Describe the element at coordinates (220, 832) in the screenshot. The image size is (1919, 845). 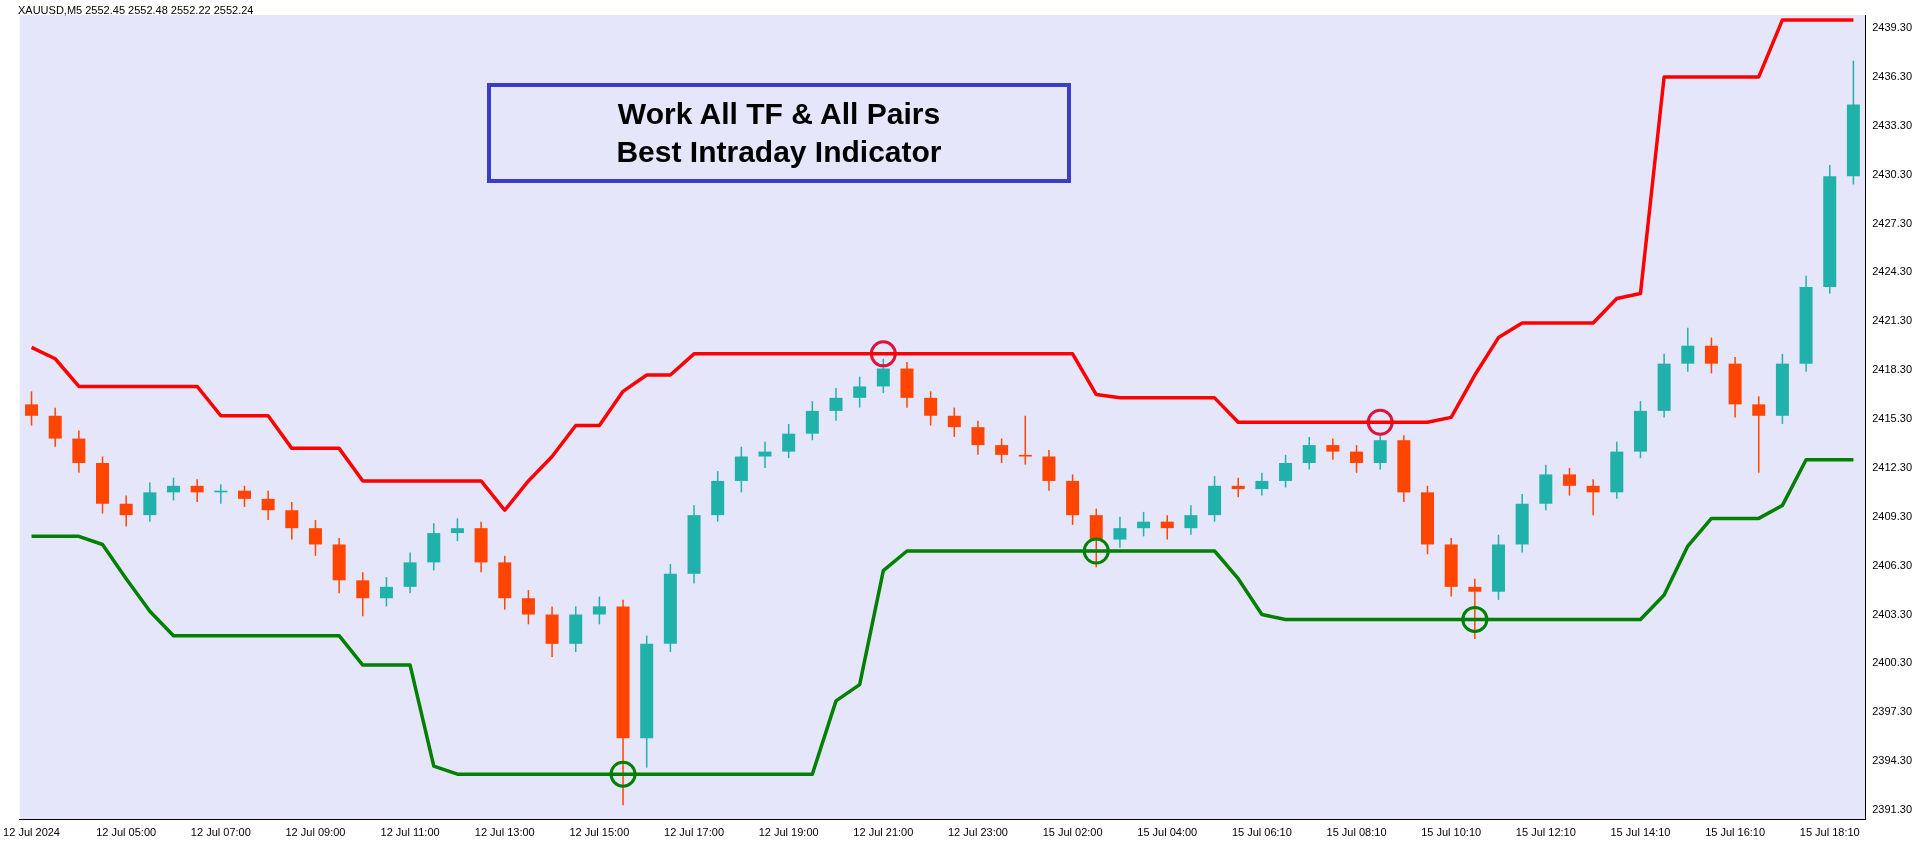
I see `x-tick-label: 12 Jul 07:00` at that location.